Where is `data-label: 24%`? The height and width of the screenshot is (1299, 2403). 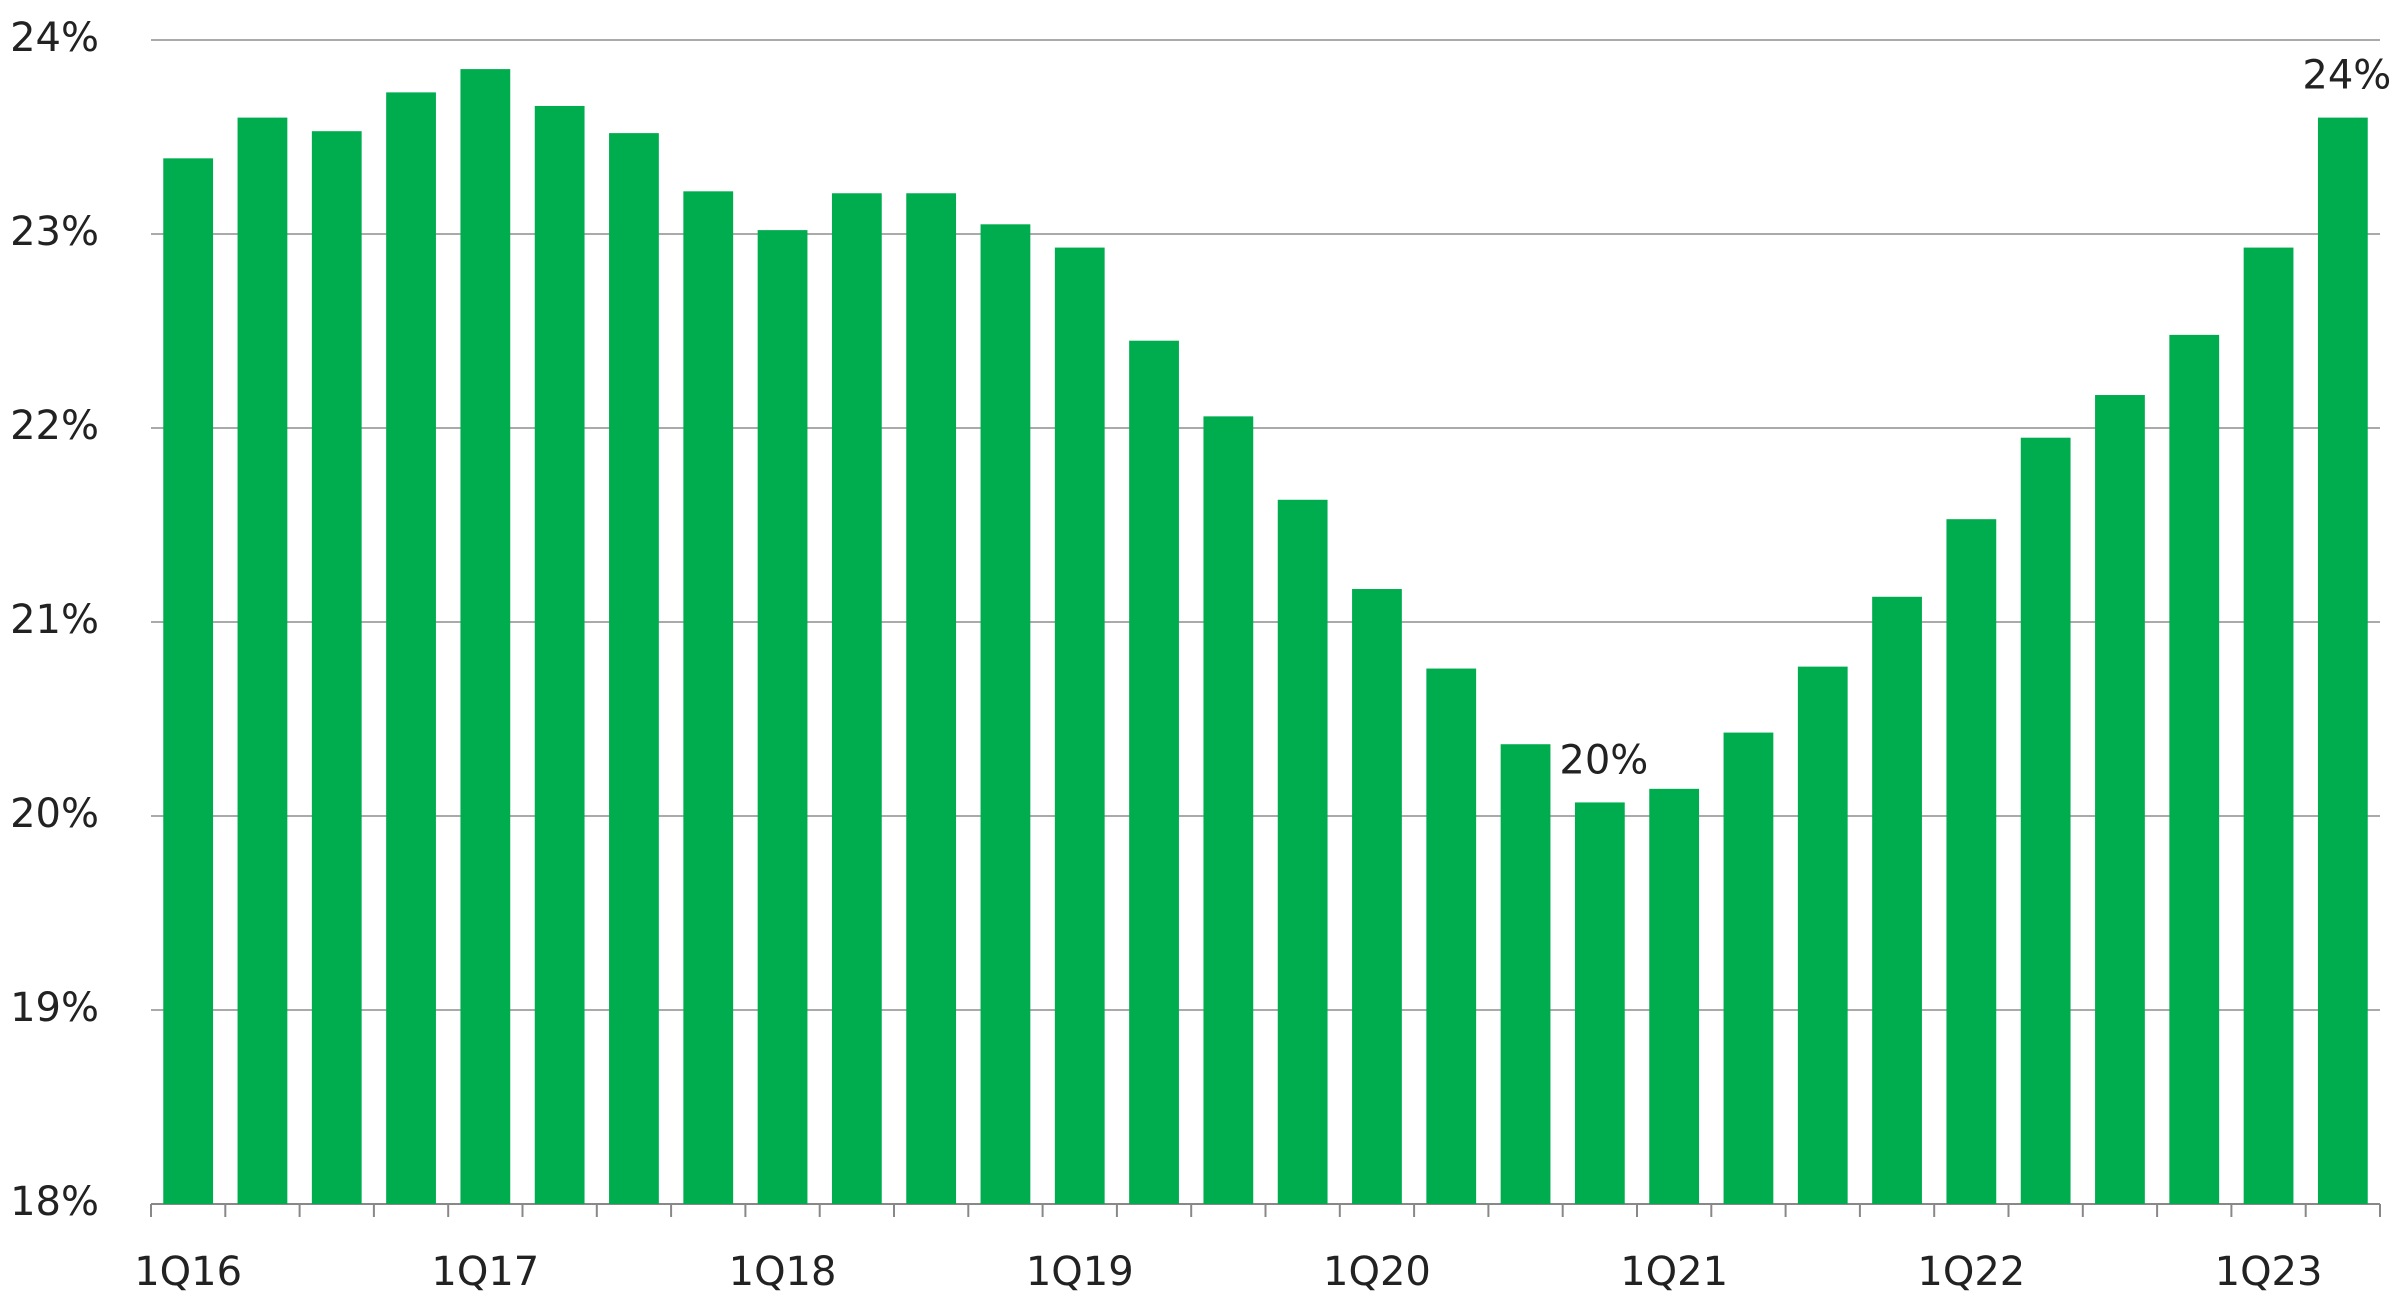
data-label: 24% is located at coordinates (2346, 76).